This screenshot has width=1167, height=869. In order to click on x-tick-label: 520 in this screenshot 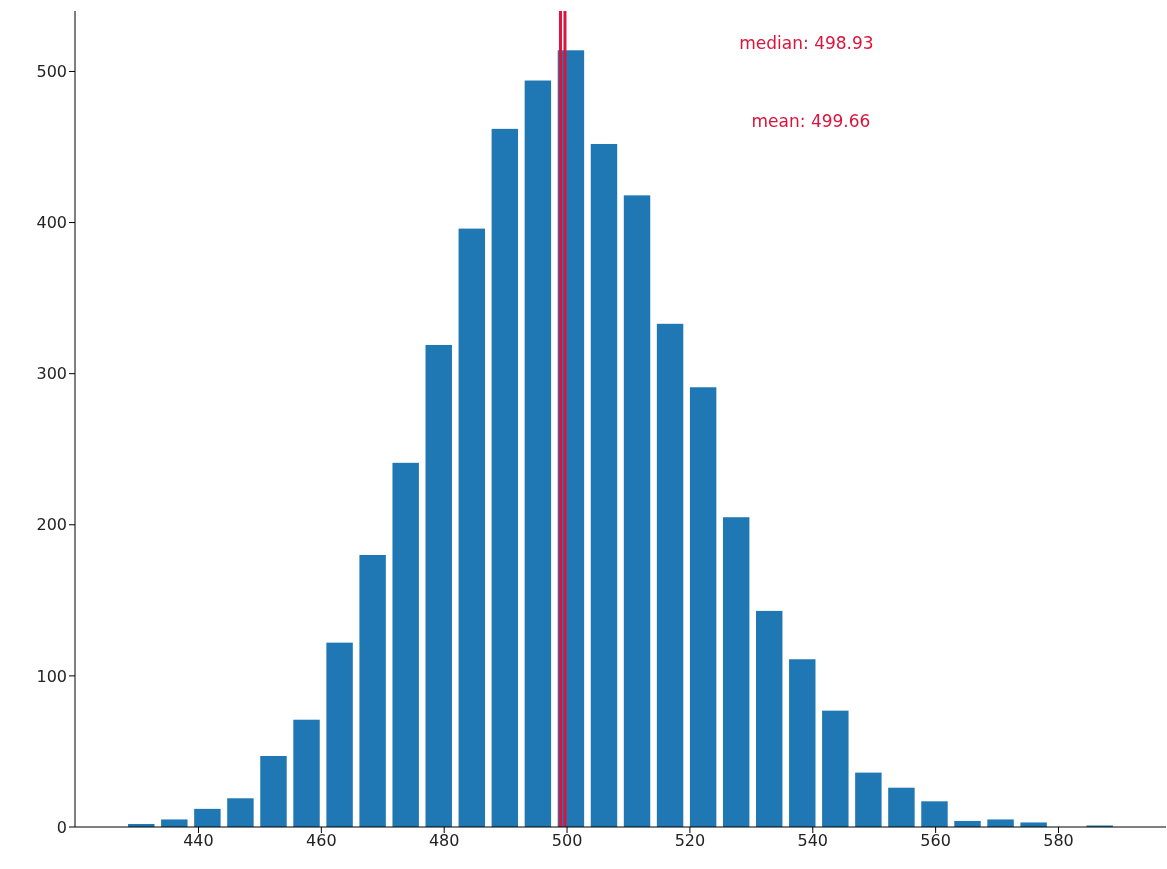, I will do `click(690, 841)`.